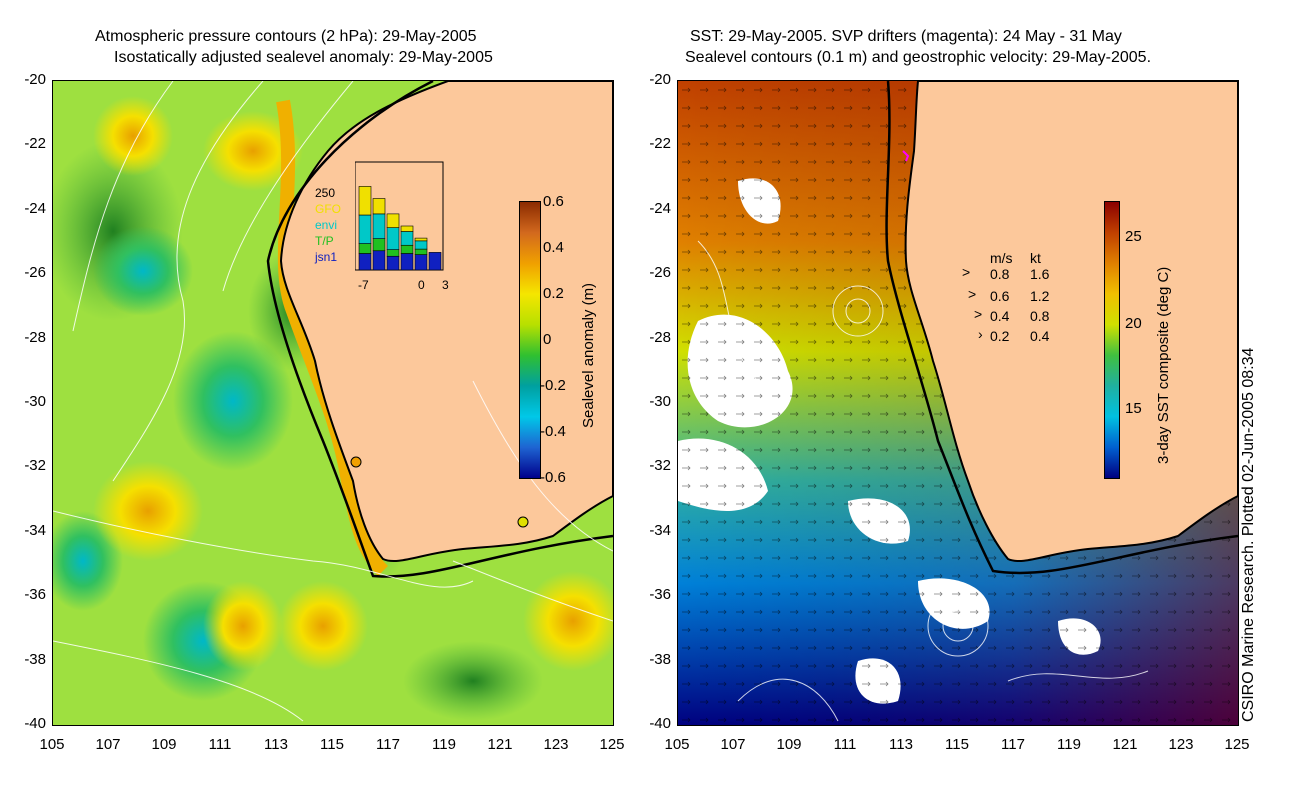 Image resolution: width=1300 pixels, height=798 pixels. I want to click on left-cbar-tick-0.6: 0.6, so click(553, 201).